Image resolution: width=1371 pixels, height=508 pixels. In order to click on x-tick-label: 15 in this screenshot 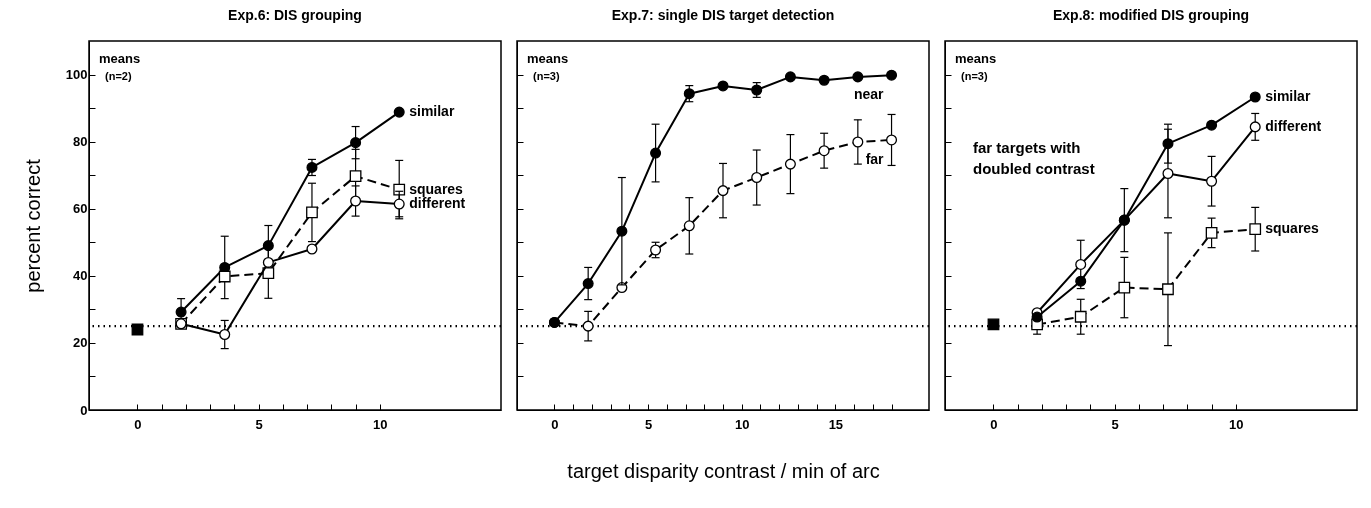, I will do `click(836, 424)`.